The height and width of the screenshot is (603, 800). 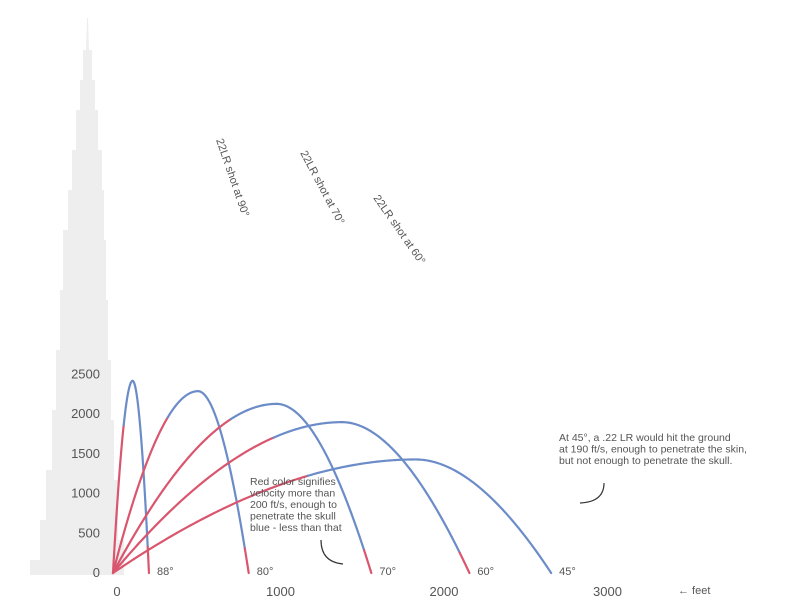 What do you see at coordinates (89, 532) in the screenshot?
I see `y-tick-label: 500` at bounding box center [89, 532].